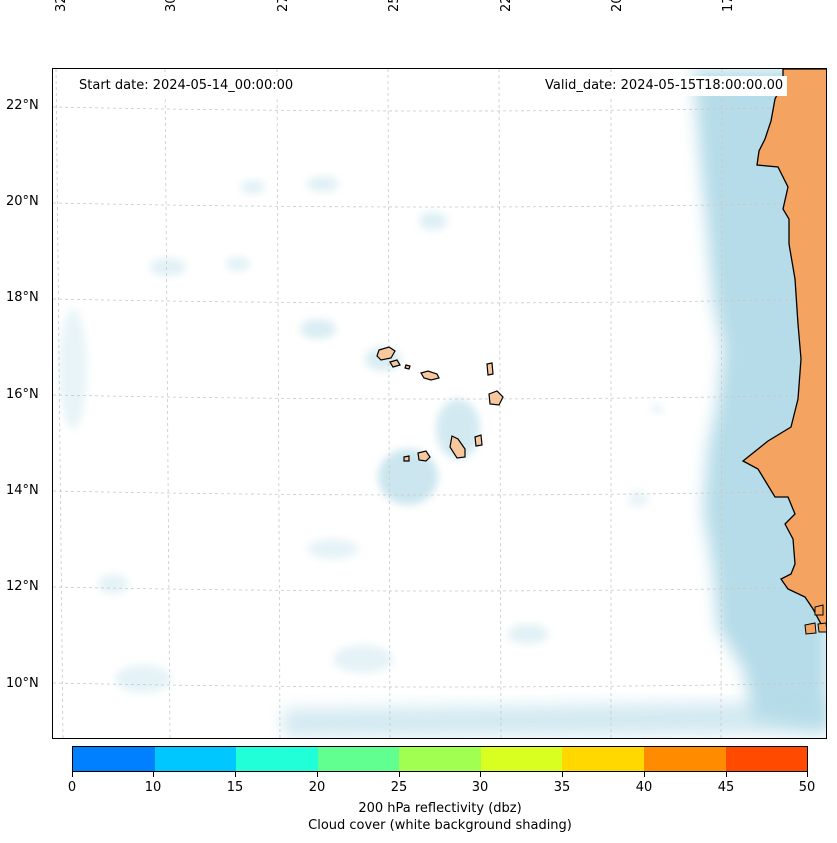  What do you see at coordinates (394, 6) in the screenshot?
I see `lon-label-25w: 25°W` at bounding box center [394, 6].